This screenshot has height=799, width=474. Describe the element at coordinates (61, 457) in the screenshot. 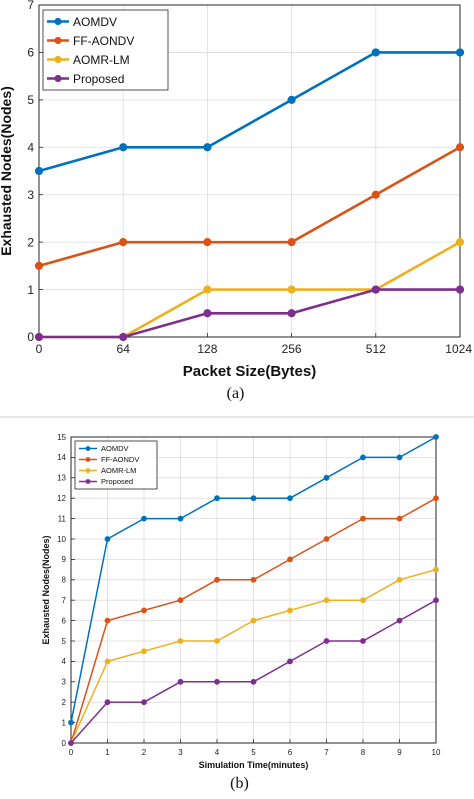

I see `y-tick-label: 14` at that location.